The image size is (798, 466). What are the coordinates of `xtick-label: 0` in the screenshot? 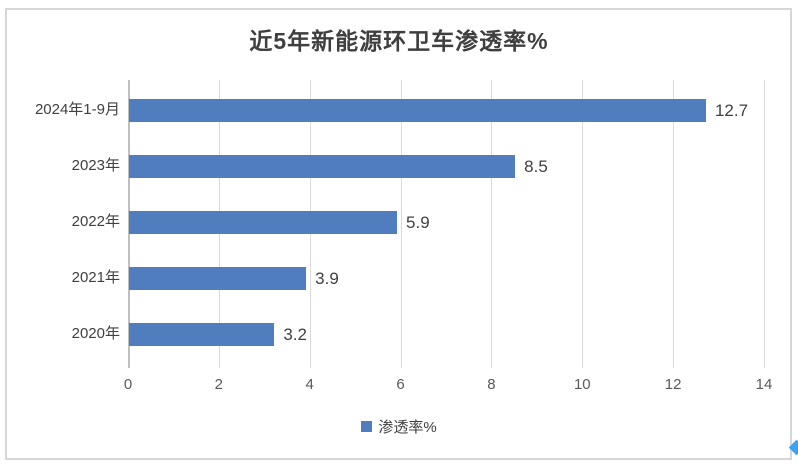 It's located at (128, 384).